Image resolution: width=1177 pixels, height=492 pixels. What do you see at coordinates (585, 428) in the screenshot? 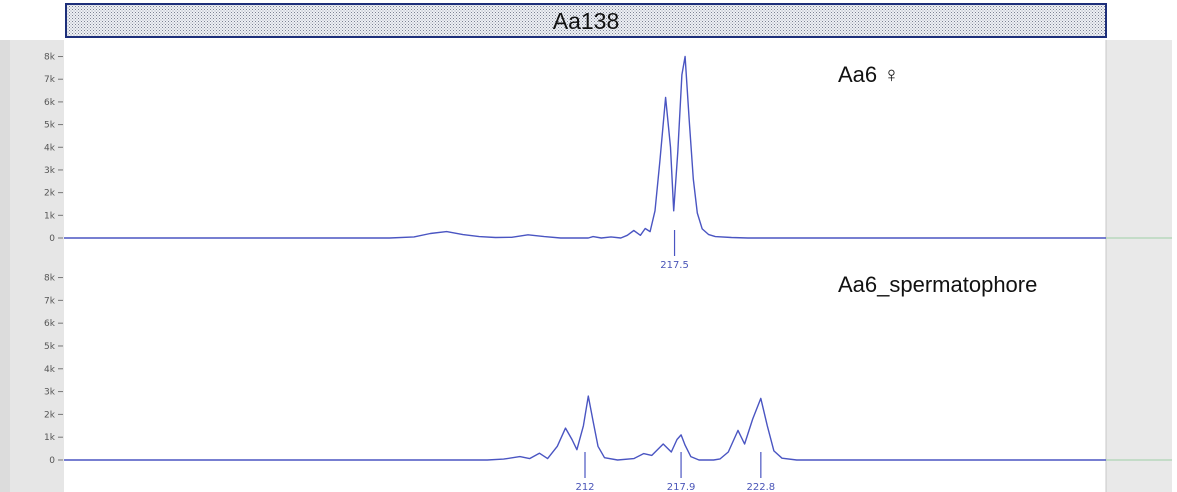
I see `series-trace` at bounding box center [585, 428].